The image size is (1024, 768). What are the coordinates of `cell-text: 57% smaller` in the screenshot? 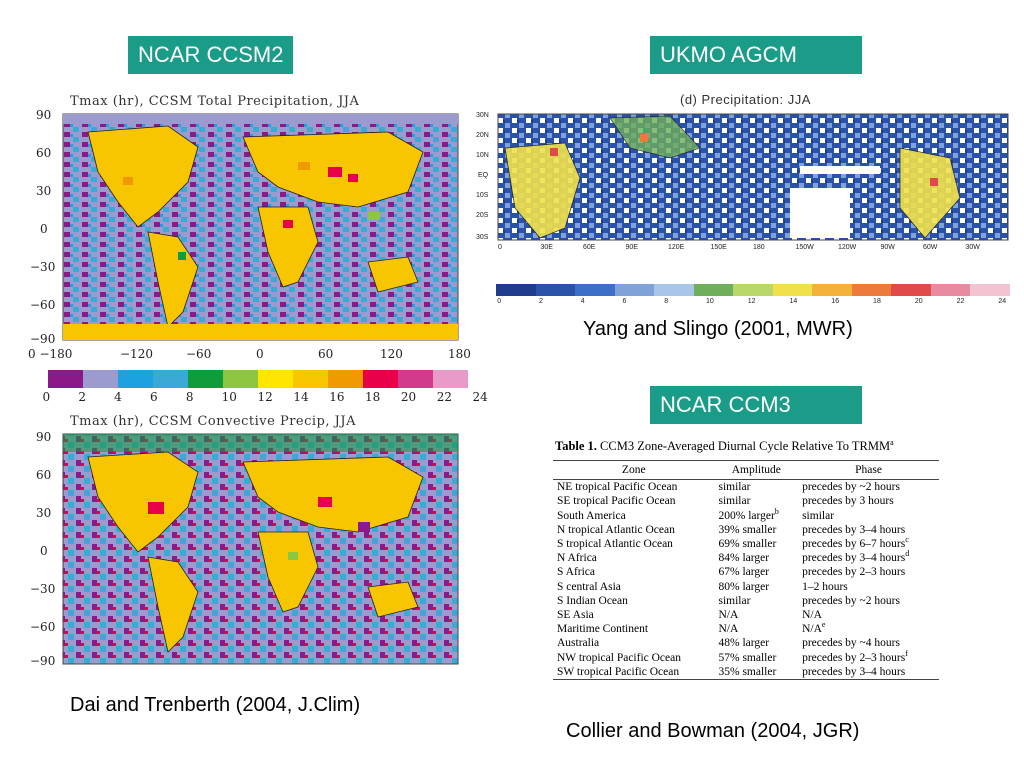 It's located at (747, 657).